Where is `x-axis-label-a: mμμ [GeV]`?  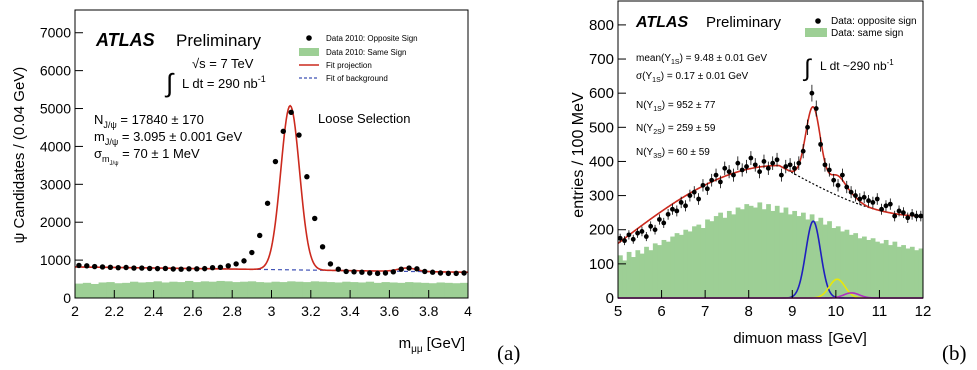 x-axis-label-a: mμμ [GeV] is located at coordinates (432, 345).